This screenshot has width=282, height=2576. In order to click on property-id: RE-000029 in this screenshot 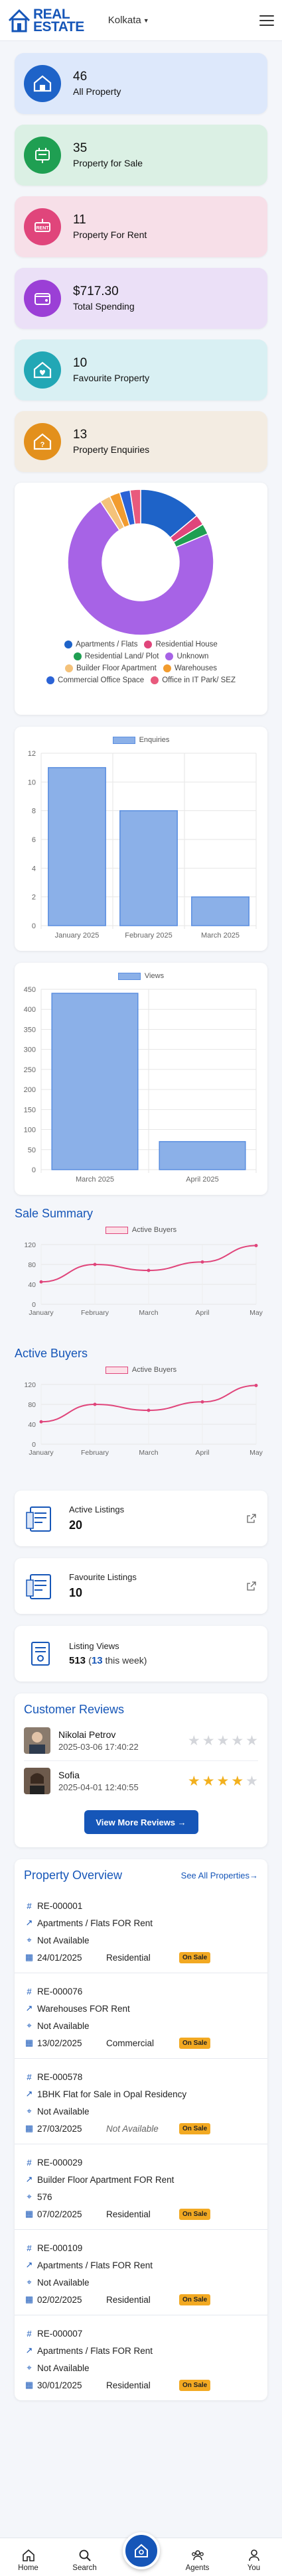, I will do `click(60, 2162)`.